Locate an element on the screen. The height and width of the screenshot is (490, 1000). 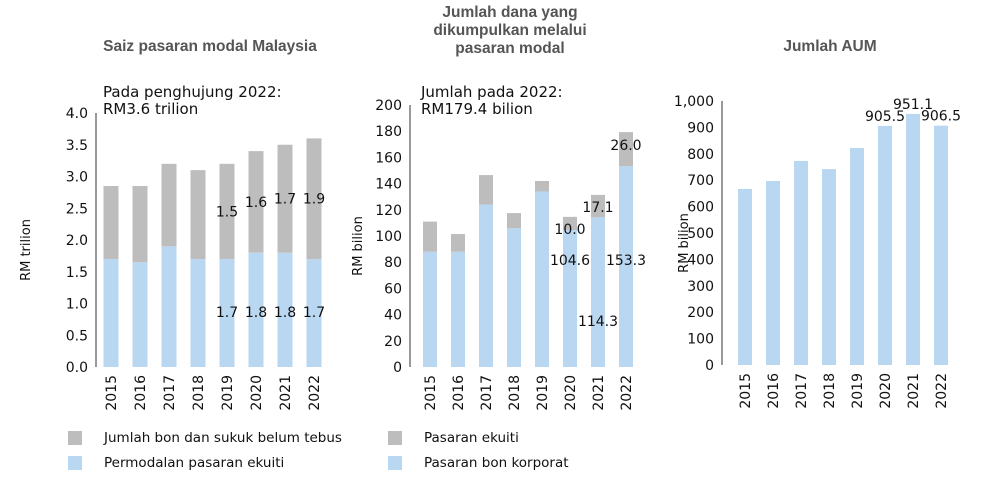
y-tick-label: 160 is located at coordinates (388, 158).